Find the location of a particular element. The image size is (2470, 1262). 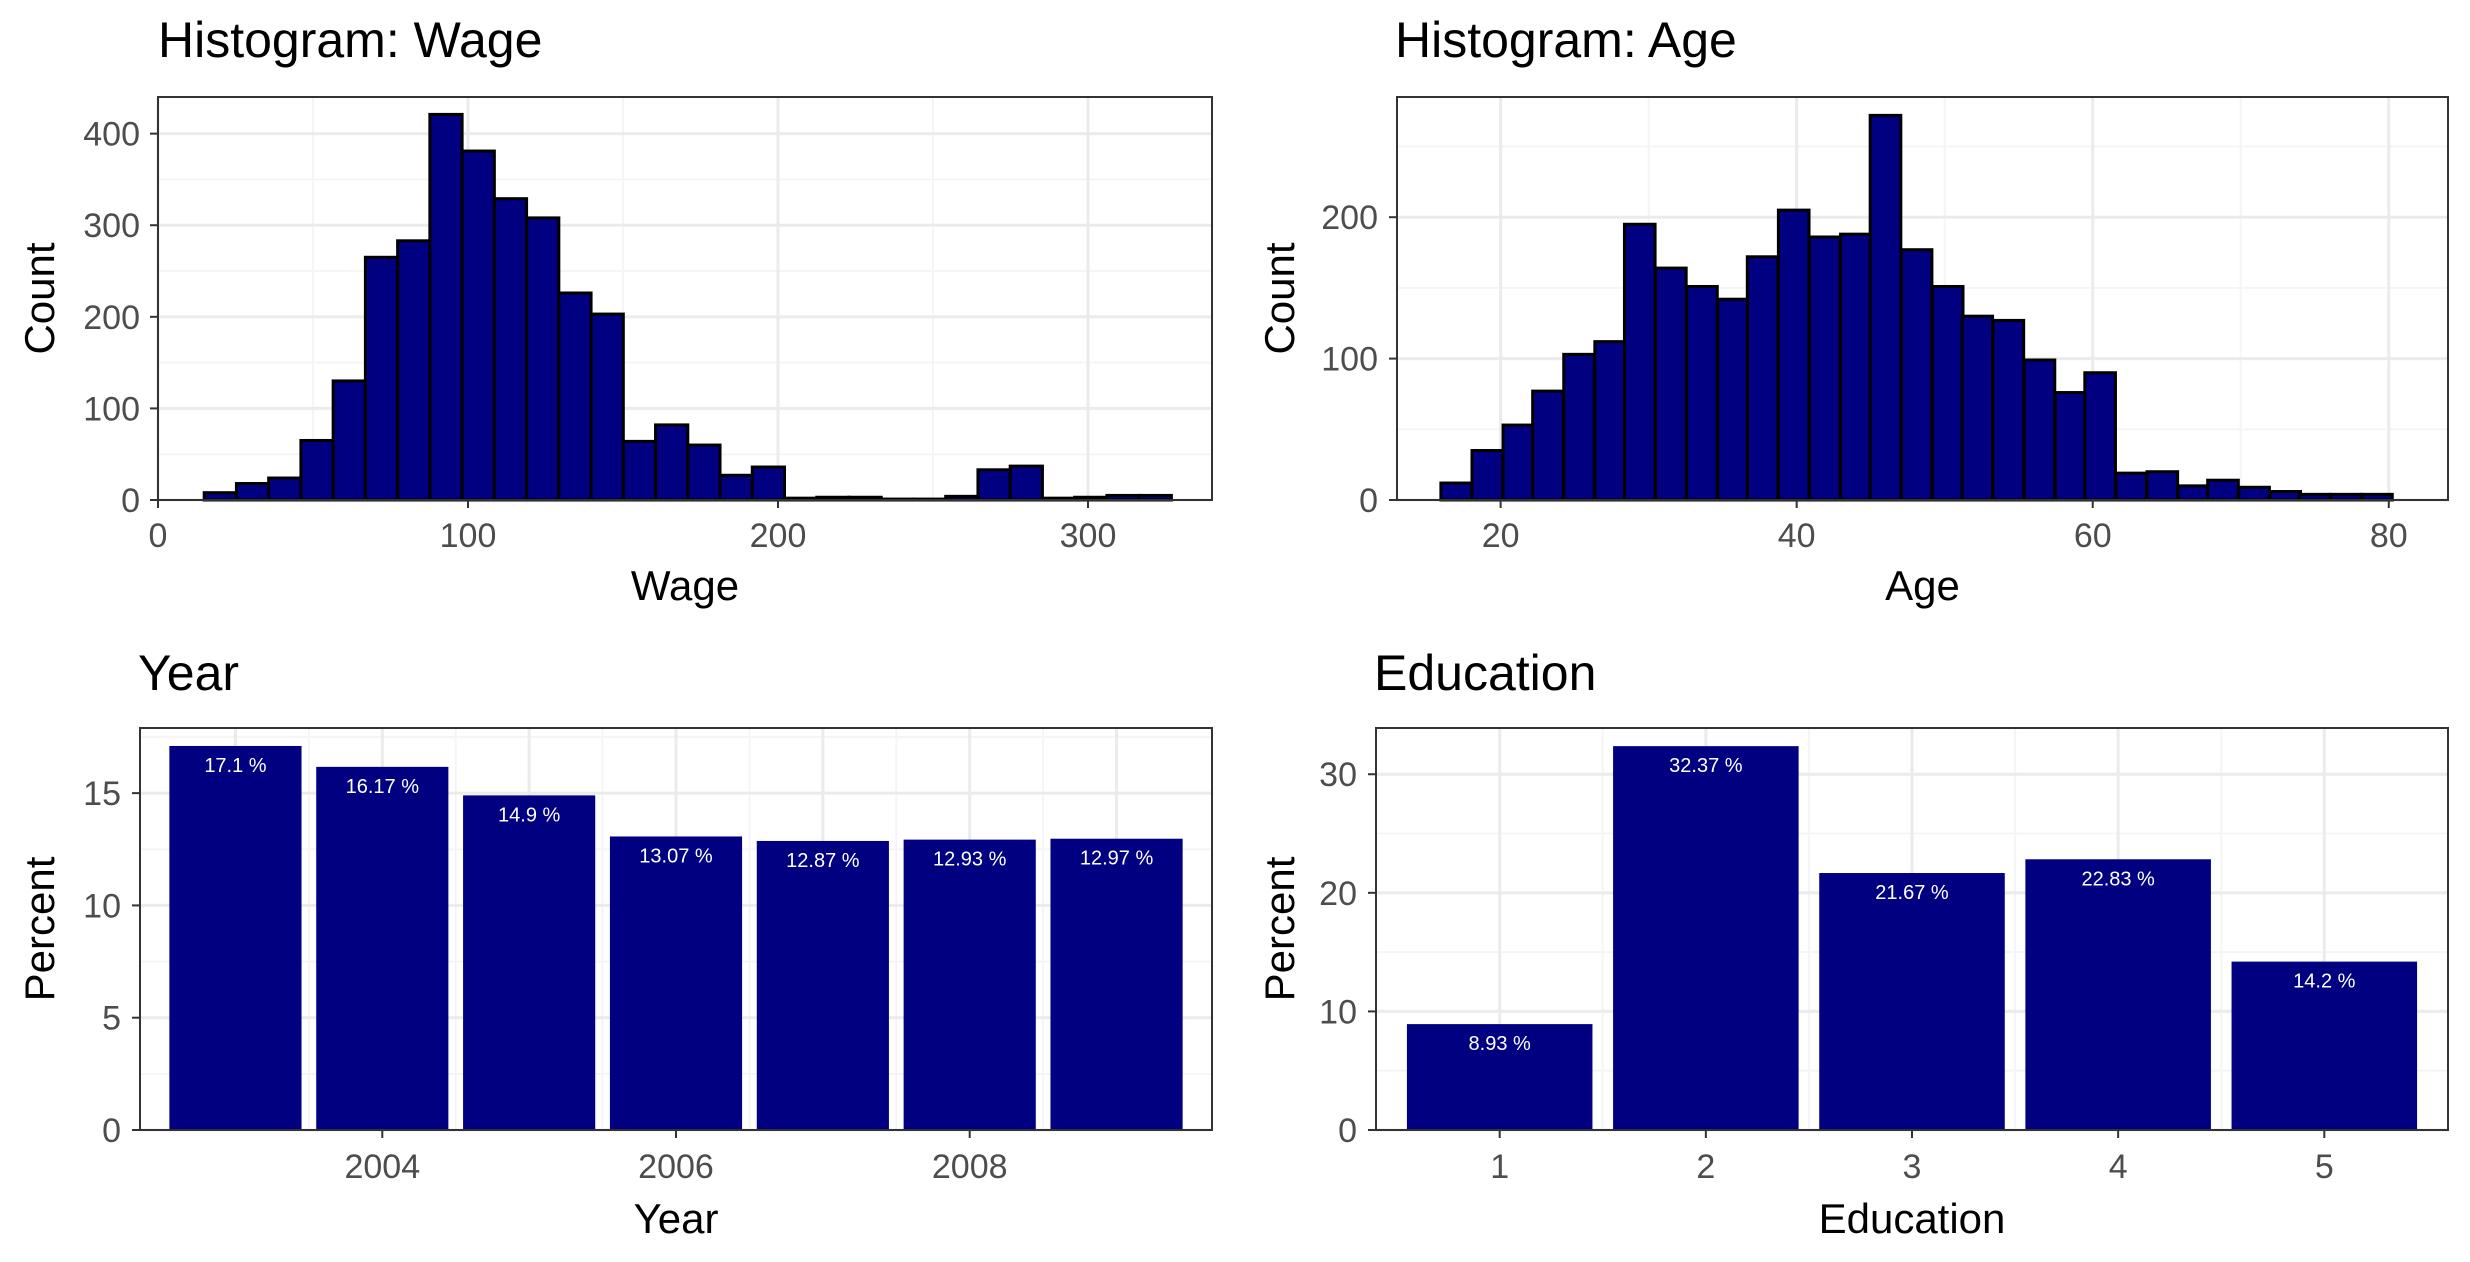

x-tick-label: 2 is located at coordinates (1705, 1167).